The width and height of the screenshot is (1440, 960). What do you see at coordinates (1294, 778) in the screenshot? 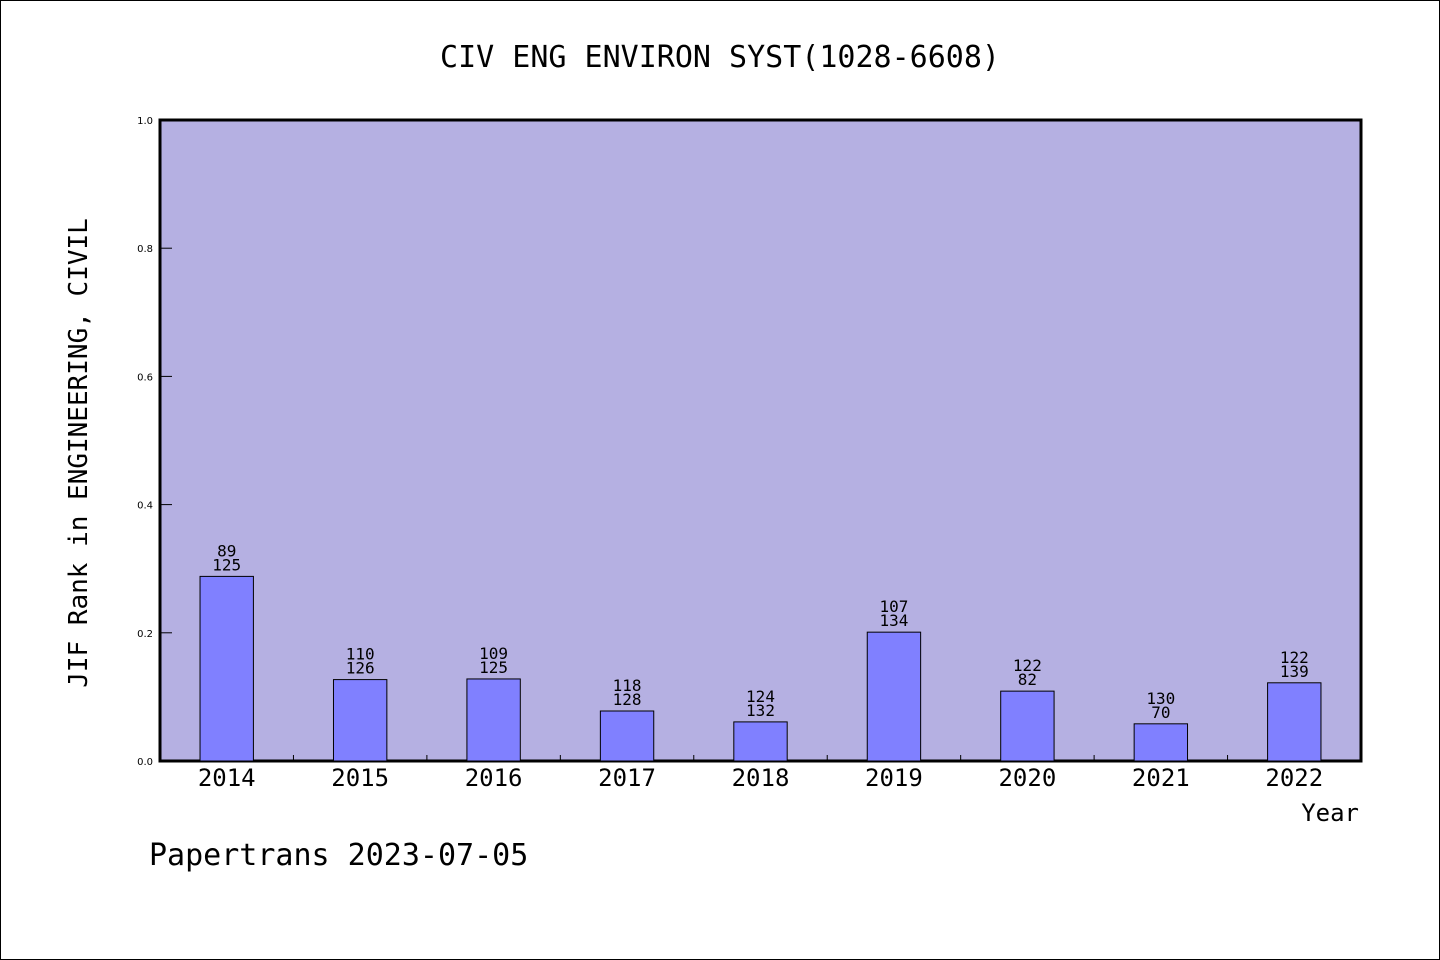
I see `x-tick-label: 2022` at bounding box center [1294, 778].